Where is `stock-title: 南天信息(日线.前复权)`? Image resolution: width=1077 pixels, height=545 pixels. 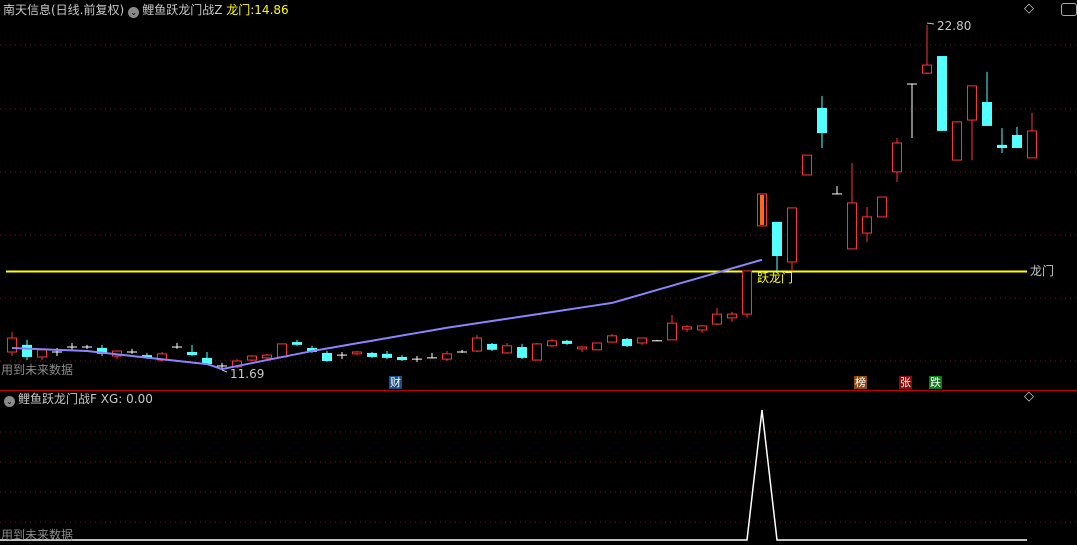 stock-title: 南天信息(日线.前复权) is located at coordinates (64, 10).